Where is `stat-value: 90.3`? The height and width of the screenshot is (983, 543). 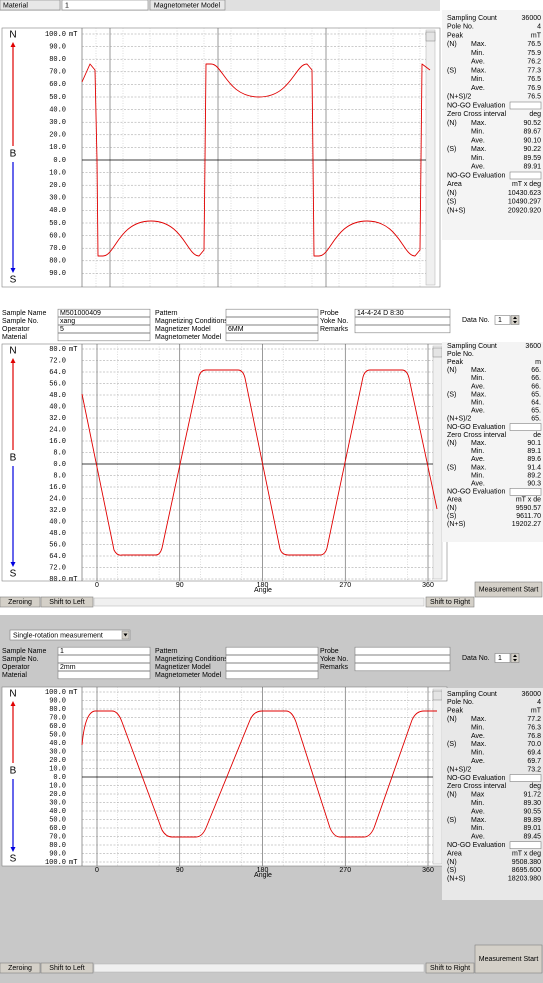 stat-value: 90.3 is located at coordinates (534, 484).